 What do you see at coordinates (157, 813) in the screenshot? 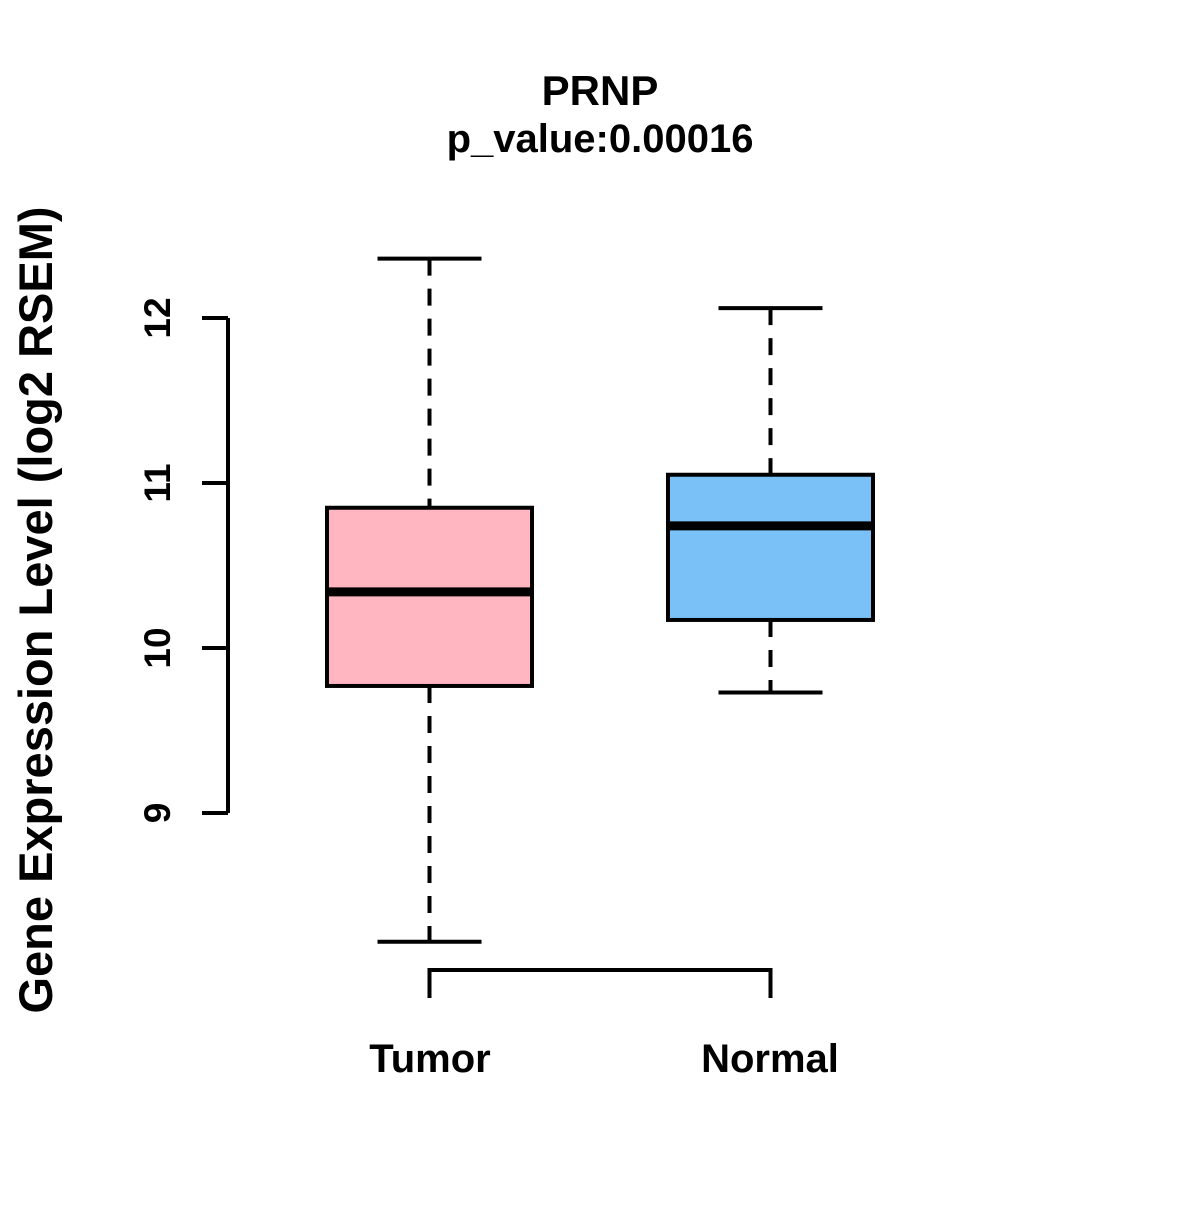
I see `y-tick-label: 9` at bounding box center [157, 813].